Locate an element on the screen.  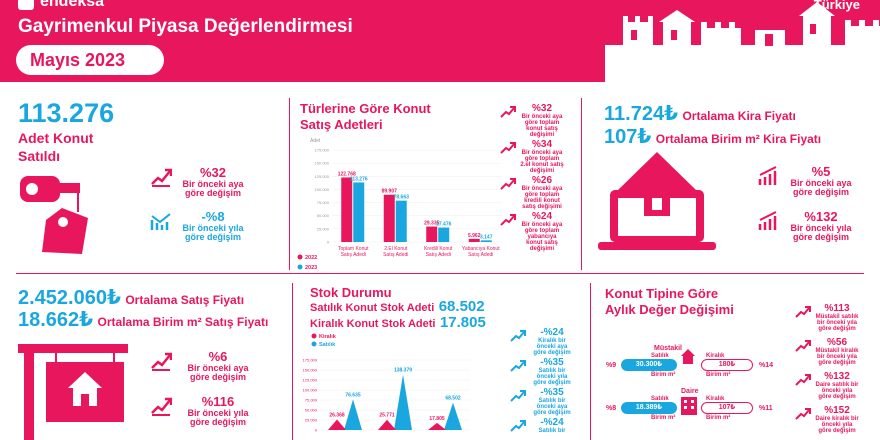
daire-left-pct: %8 is located at coordinates (611, 408).